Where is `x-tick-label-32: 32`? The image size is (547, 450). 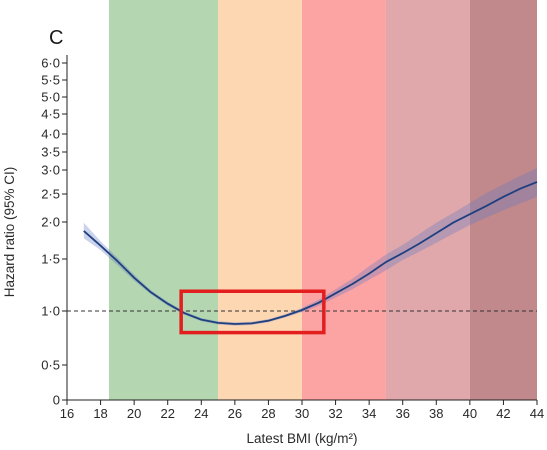 x-tick-label-32: 32 is located at coordinates (335, 413).